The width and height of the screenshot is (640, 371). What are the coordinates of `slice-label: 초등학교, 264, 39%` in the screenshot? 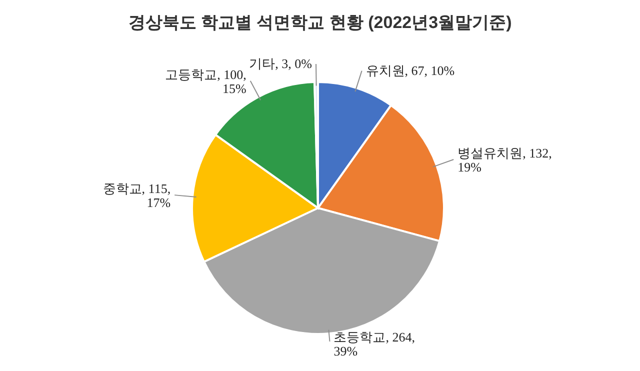 It's located at (374, 343).